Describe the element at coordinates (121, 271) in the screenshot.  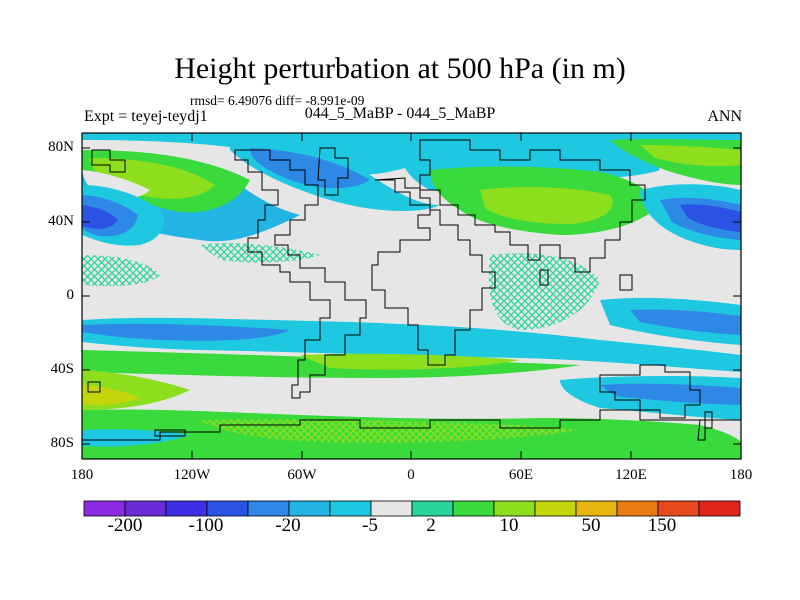
I see `tropical-pacific-hatch` at that location.